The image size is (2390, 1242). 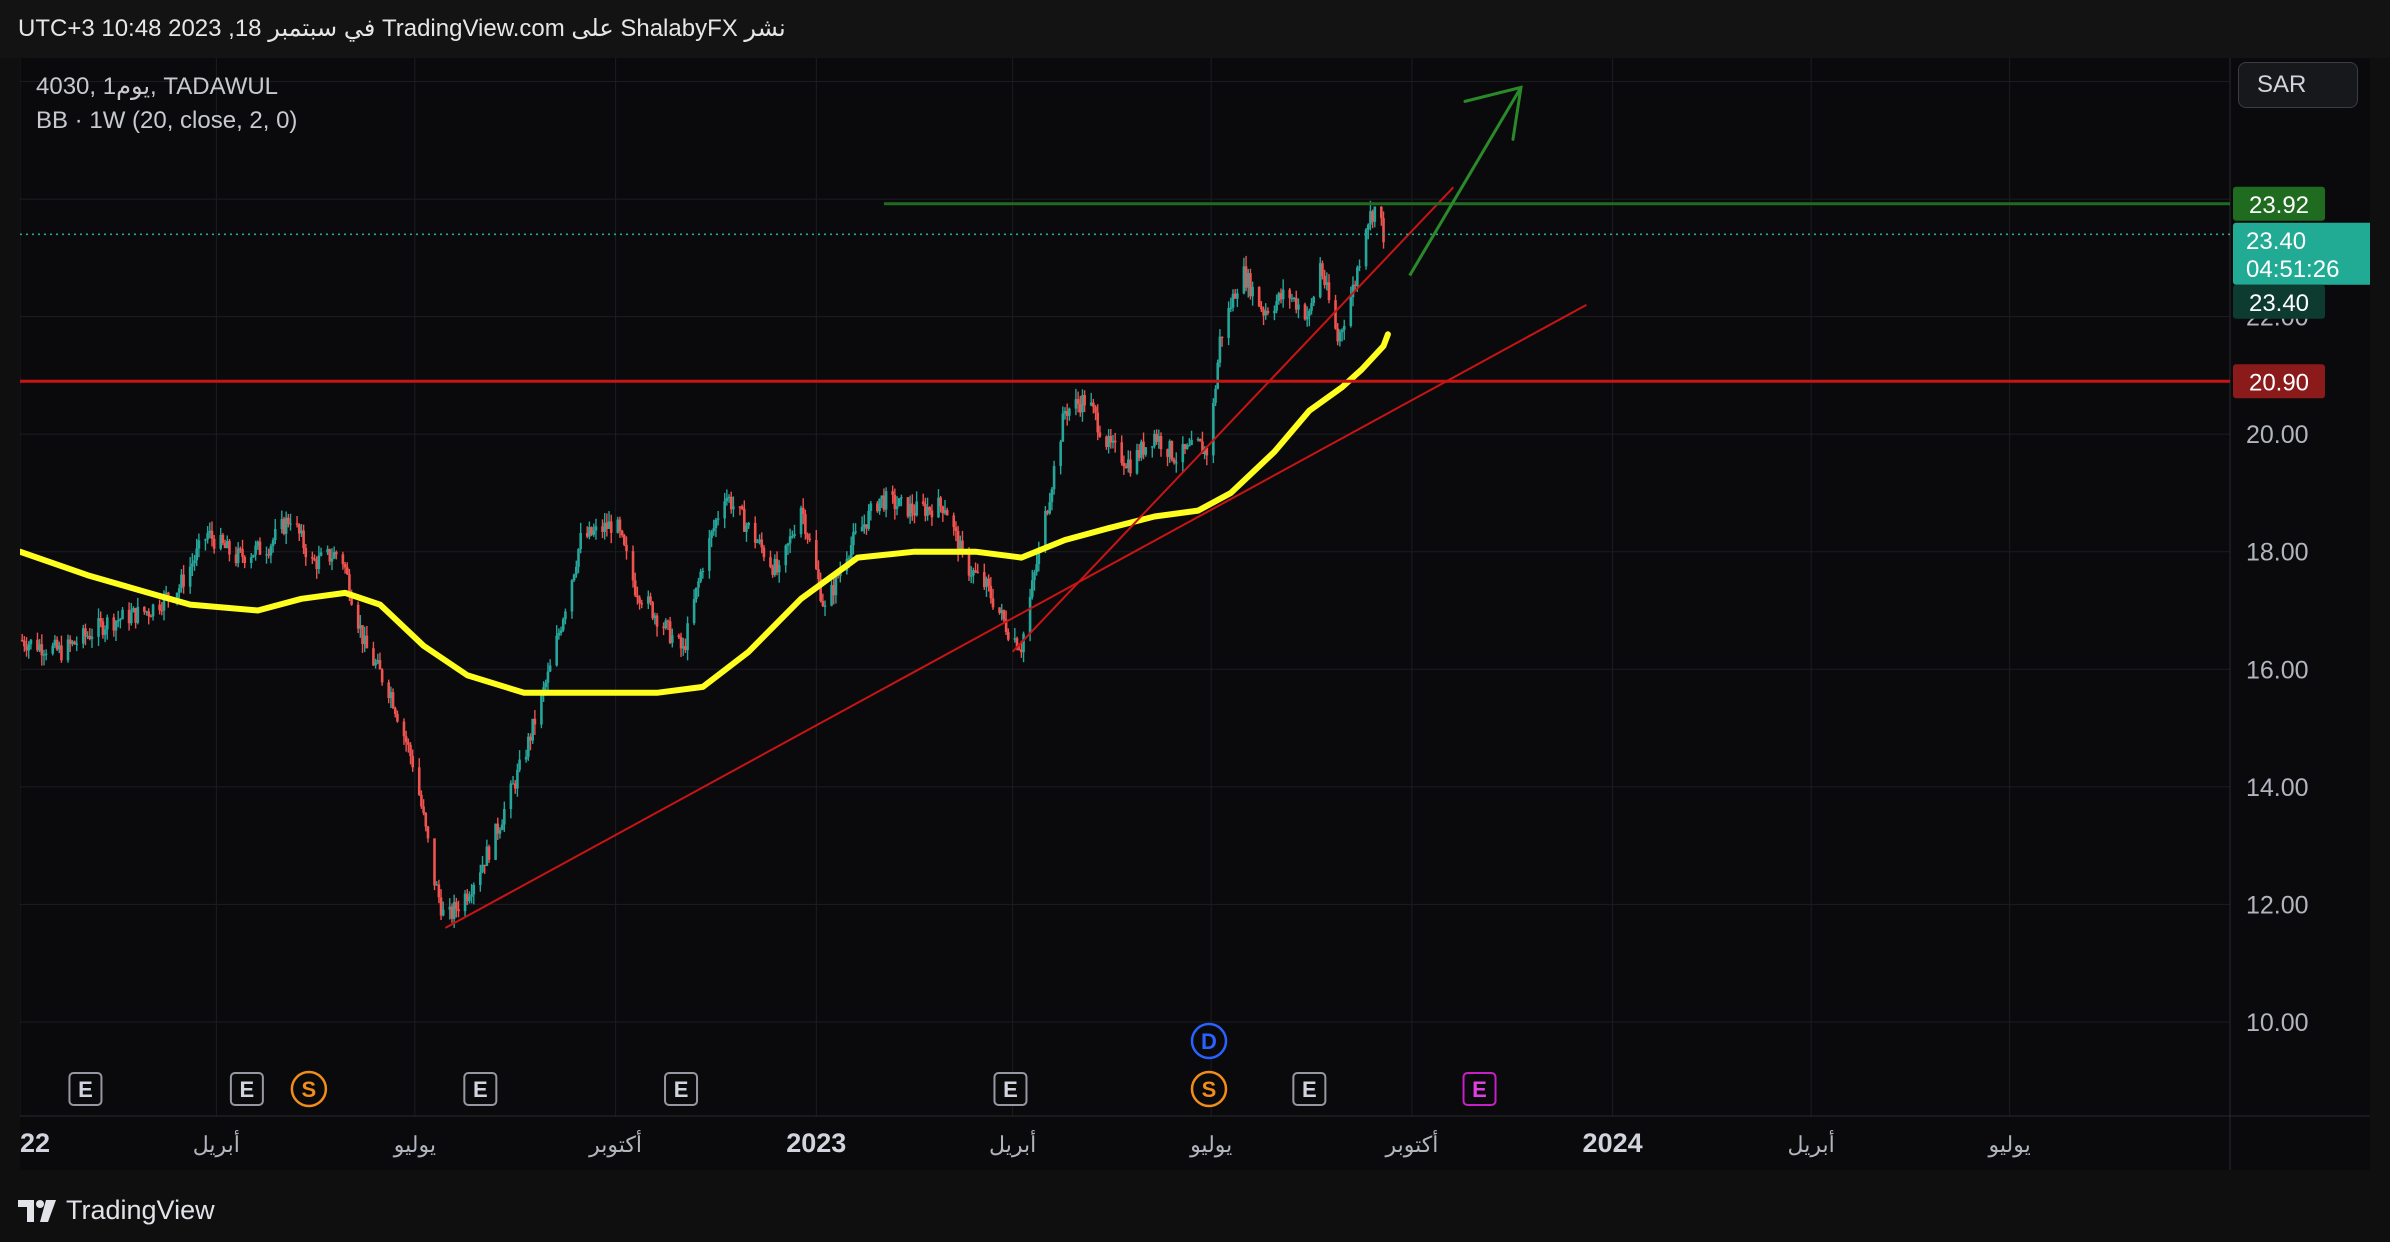 What do you see at coordinates (157, 86) in the screenshot?
I see `symbol-legend: 4030, 1يوم, TADAWUL` at bounding box center [157, 86].